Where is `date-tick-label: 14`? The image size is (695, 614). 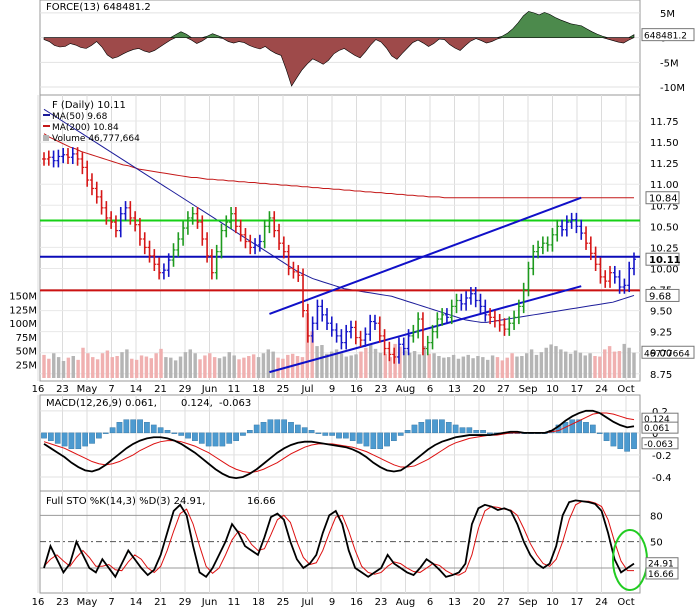
date-tick-label: 14 is located at coordinates (136, 602).